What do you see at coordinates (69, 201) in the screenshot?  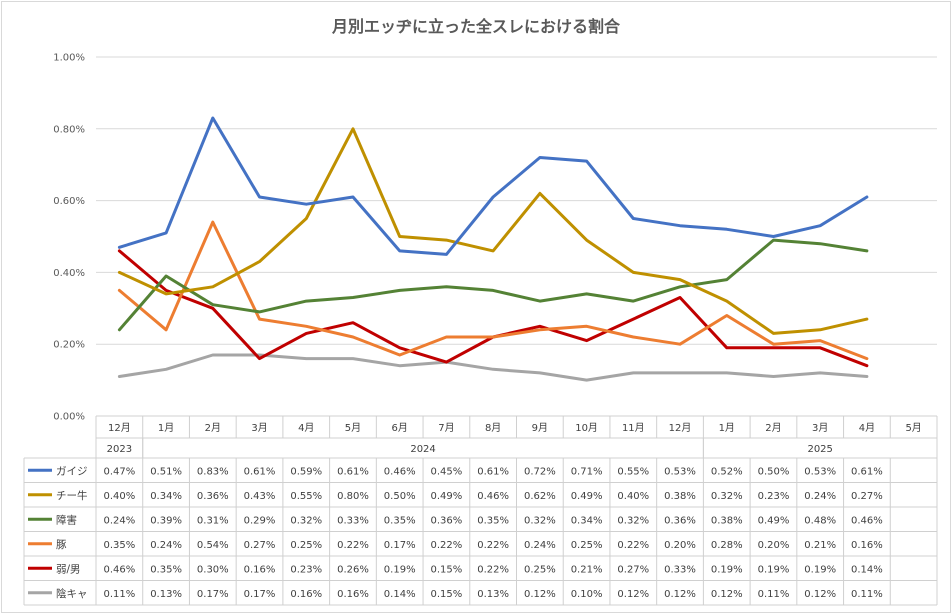 I see `y-tick-label: 0.60%` at bounding box center [69, 201].